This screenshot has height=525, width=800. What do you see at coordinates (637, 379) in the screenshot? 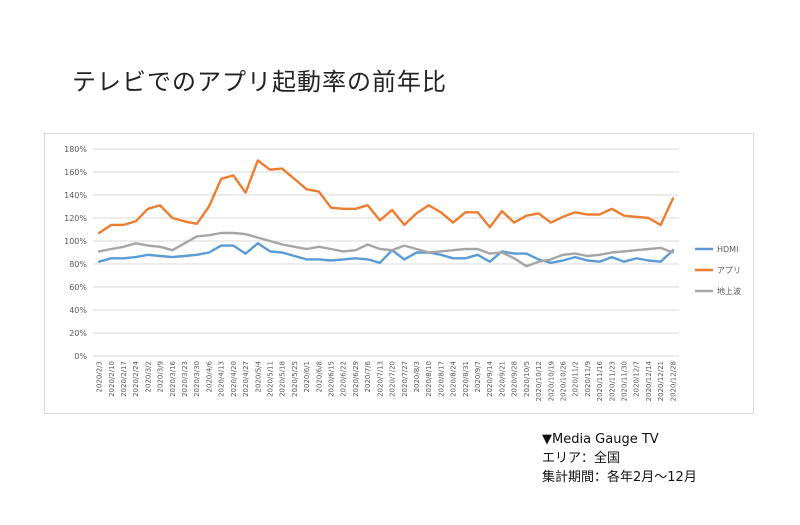
I see `x-tick-label: 2020/12/7` at bounding box center [637, 379].